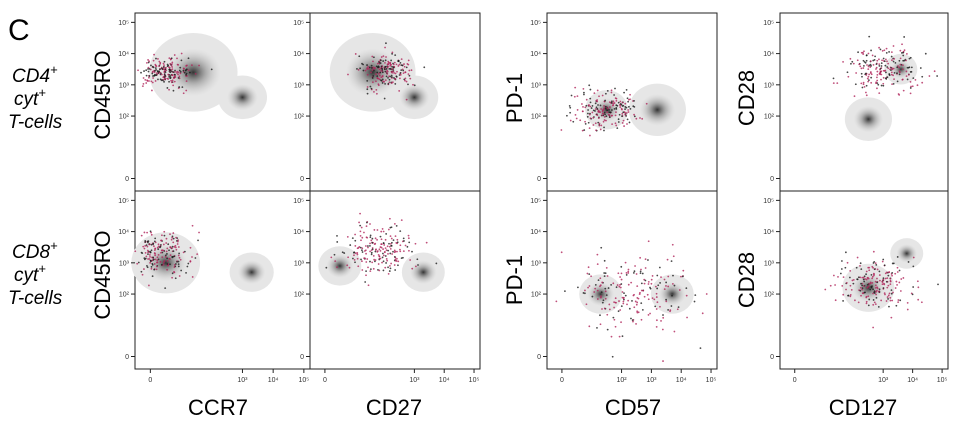 The image size is (977, 428). Describe the element at coordinates (681, 380) in the screenshot. I see `x-tick-label: 10⁴` at that location.